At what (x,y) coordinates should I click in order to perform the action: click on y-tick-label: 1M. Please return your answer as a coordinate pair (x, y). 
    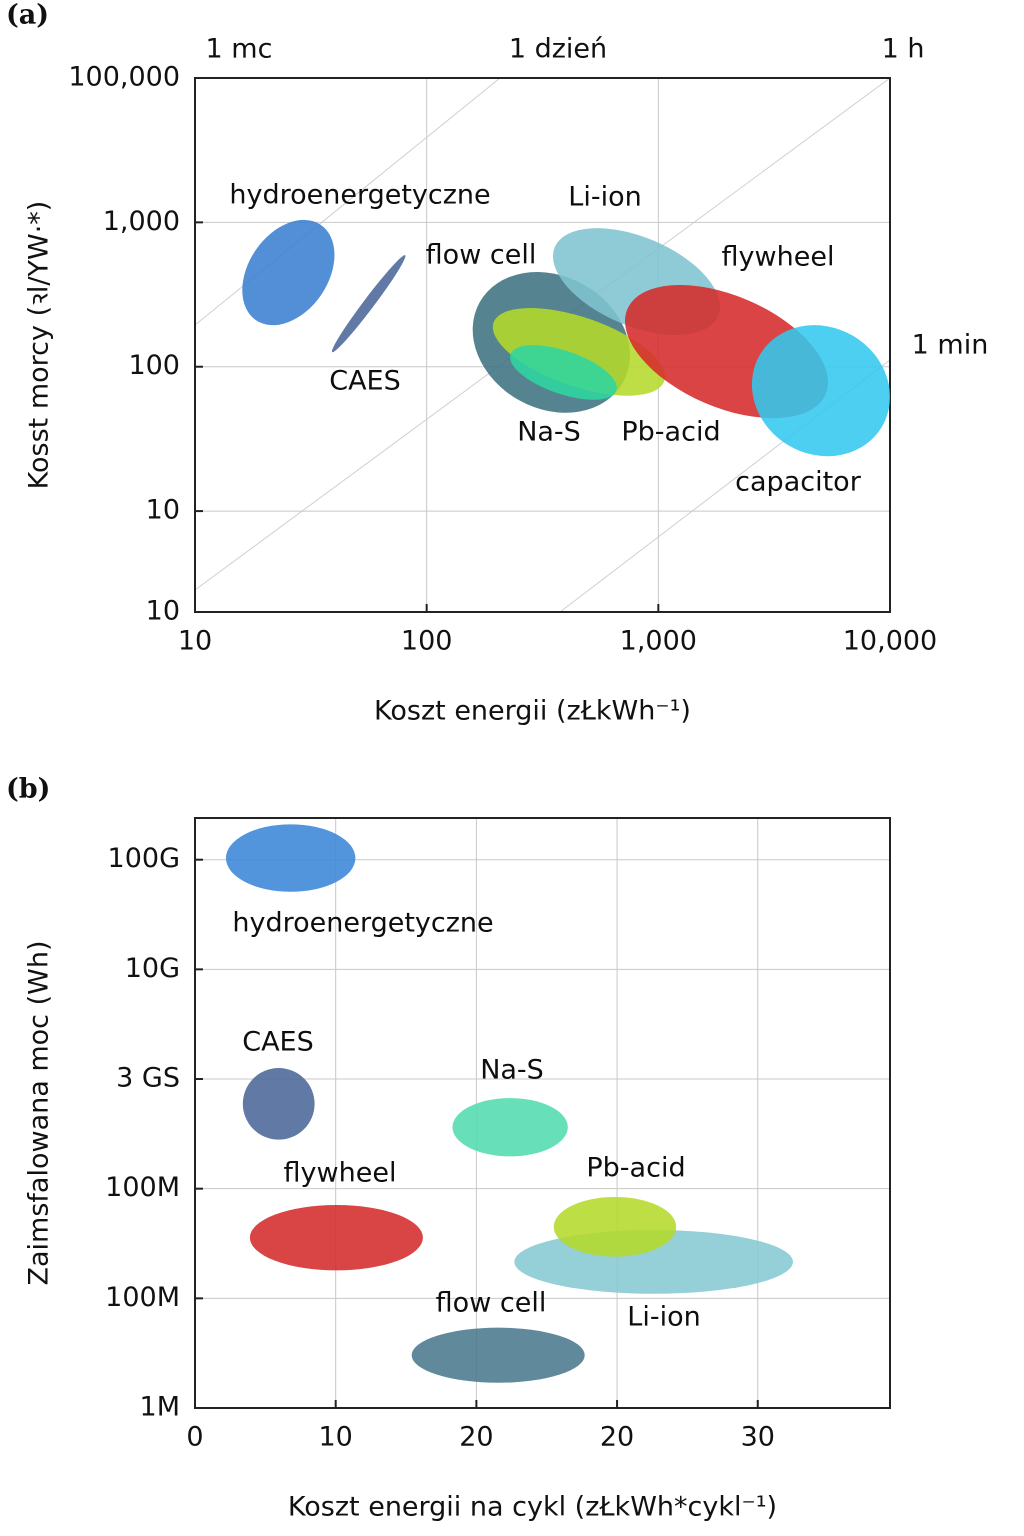
    Looking at the image, I should click on (160, 1407).